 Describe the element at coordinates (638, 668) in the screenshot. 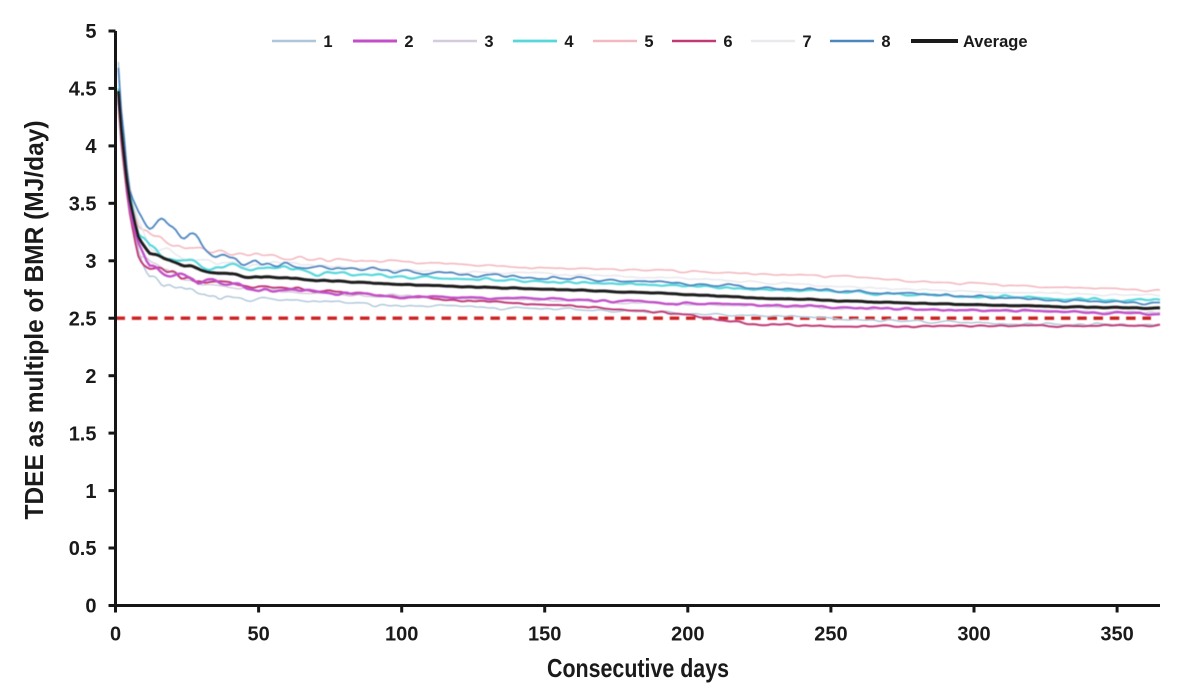

I see `svg-text: Consecutive days` at that location.